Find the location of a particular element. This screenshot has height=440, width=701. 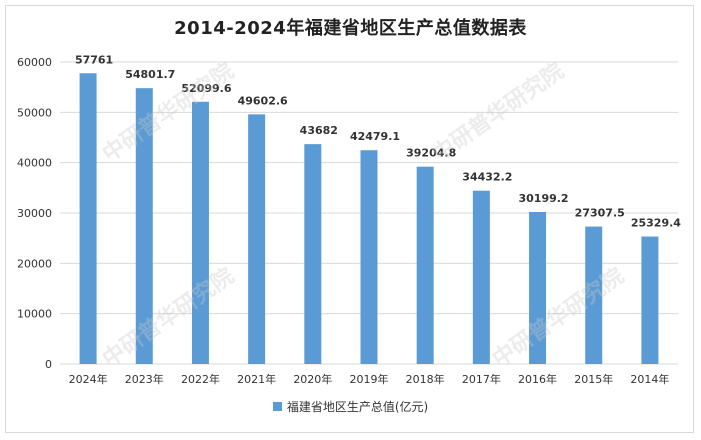

y-tick-label: 30000 is located at coordinates (34, 213).